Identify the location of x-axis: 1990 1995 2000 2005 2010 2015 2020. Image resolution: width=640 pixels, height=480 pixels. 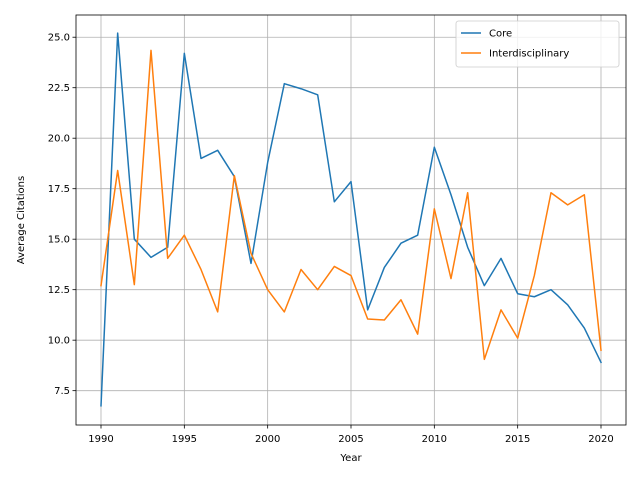
(351, 435).